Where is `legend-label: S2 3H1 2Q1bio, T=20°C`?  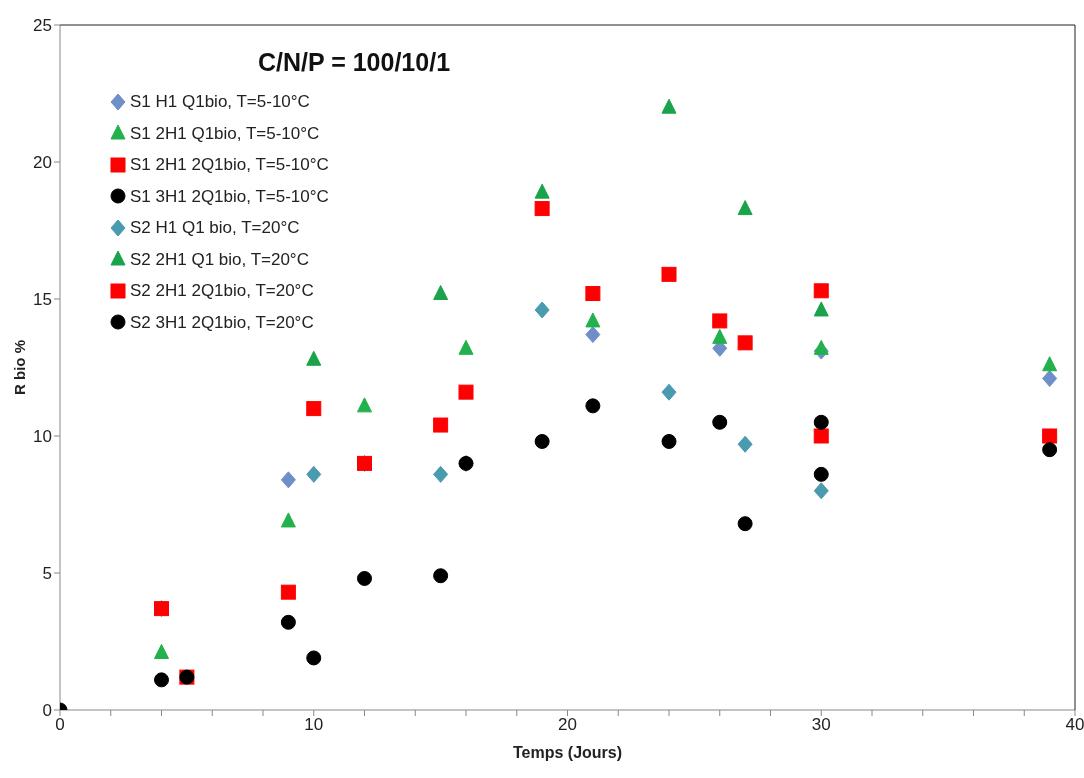
legend-label: S2 3H1 2Q1bio, T=20°C is located at coordinates (222, 322).